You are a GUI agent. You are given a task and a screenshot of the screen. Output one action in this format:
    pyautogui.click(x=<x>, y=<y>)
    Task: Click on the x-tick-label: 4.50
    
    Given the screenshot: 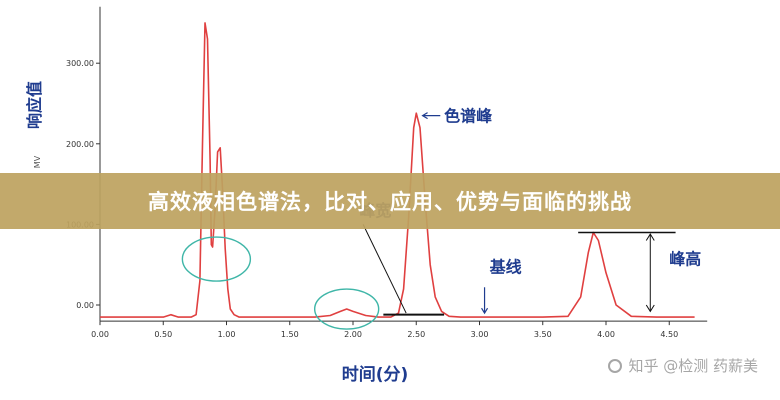 What is the action you would take?
    pyautogui.click(x=669, y=334)
    